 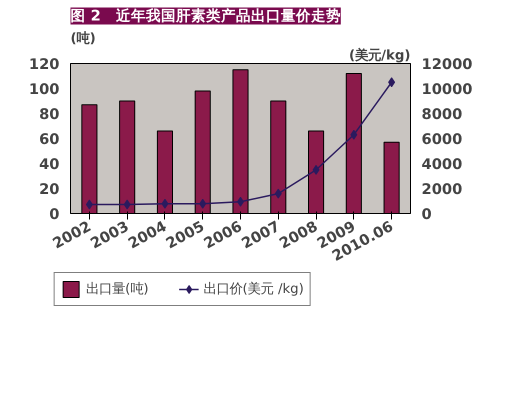 What do you see at coordinates (49, 139) in the screenshot?
I see `y-tick-label: 60` at bounding box center [49, 139].